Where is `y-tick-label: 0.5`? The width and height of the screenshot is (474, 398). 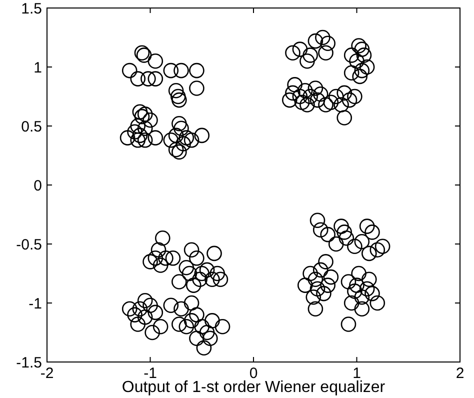 y-tick-label: 0.5 is located at coordinates (31, 127).